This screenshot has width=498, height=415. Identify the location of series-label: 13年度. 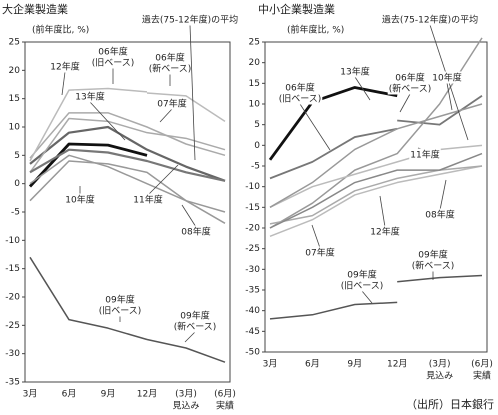
(89, 97).